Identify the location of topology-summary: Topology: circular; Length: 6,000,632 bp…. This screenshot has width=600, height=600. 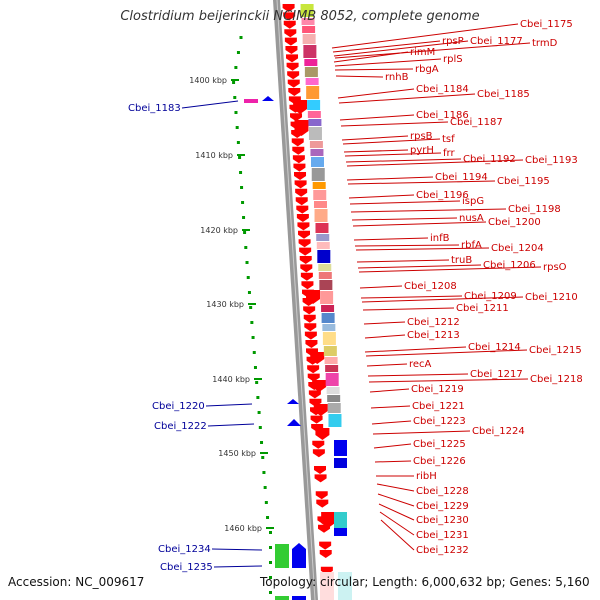
(425, 582).